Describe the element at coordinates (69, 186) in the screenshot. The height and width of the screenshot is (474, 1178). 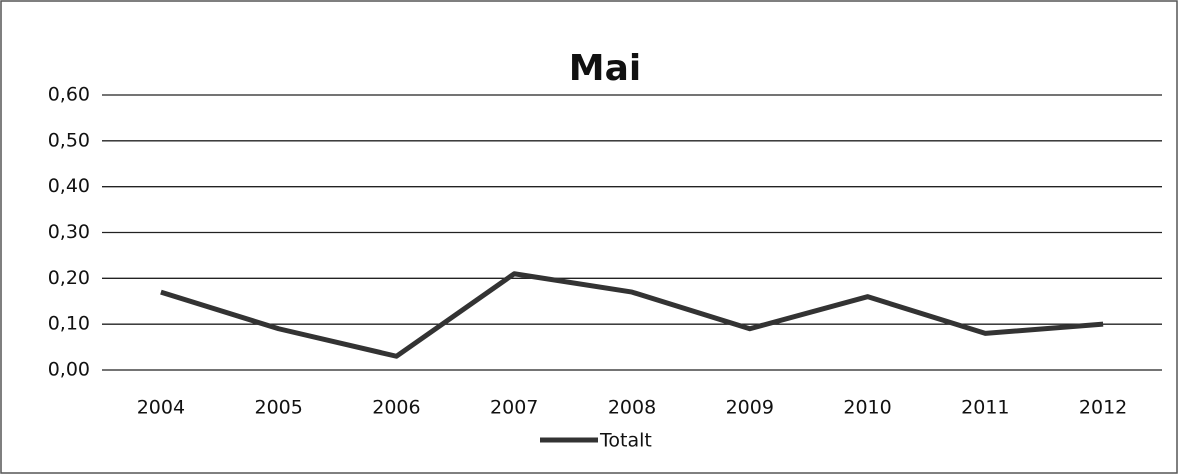
I see `y-tick-label: 0,40` at that location.